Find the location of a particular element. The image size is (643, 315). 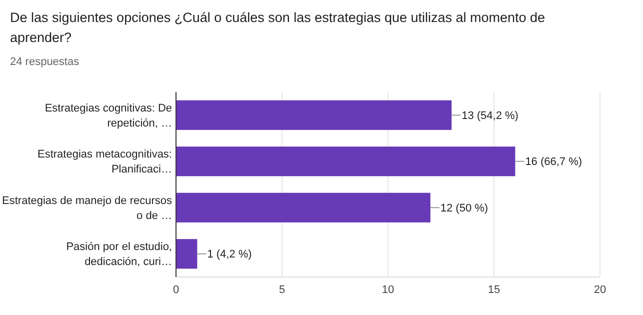

text: 24 respuestas is located at coordinates (45, 62).